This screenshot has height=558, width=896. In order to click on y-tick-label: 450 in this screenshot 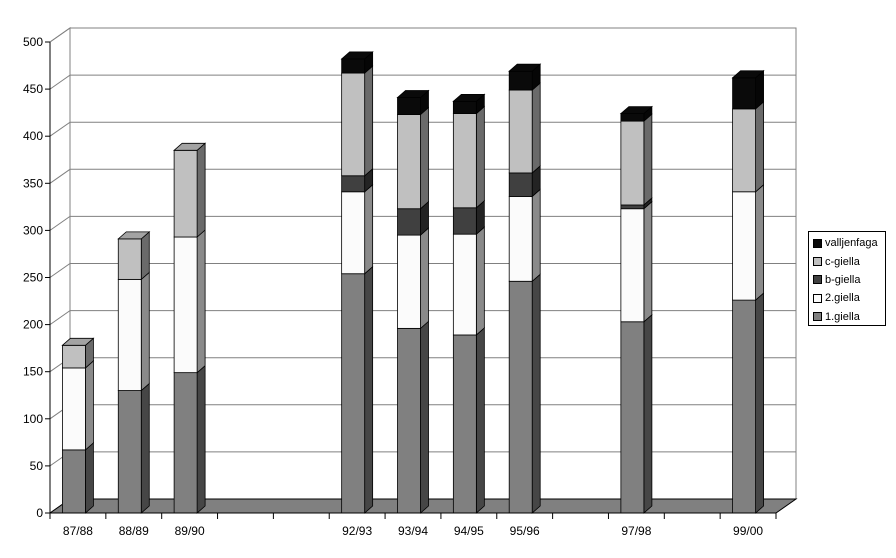, I will do `click(33, 89)`.